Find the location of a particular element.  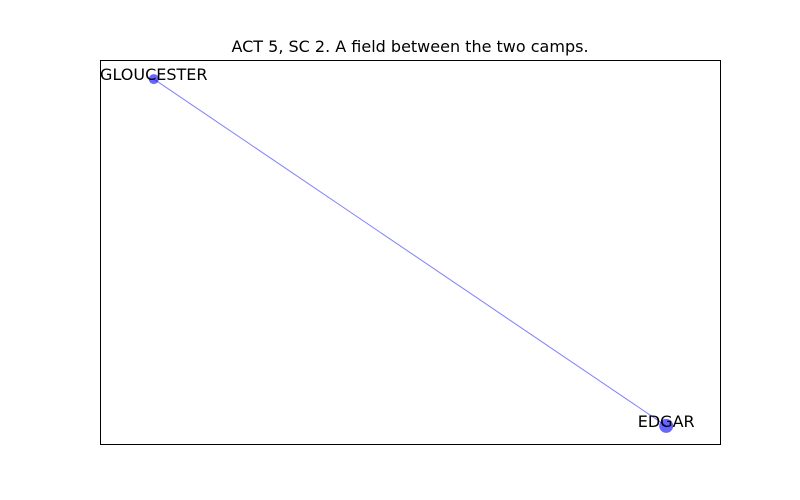

node-label-edgar: EDGAR is located at coordinates (666, 421).